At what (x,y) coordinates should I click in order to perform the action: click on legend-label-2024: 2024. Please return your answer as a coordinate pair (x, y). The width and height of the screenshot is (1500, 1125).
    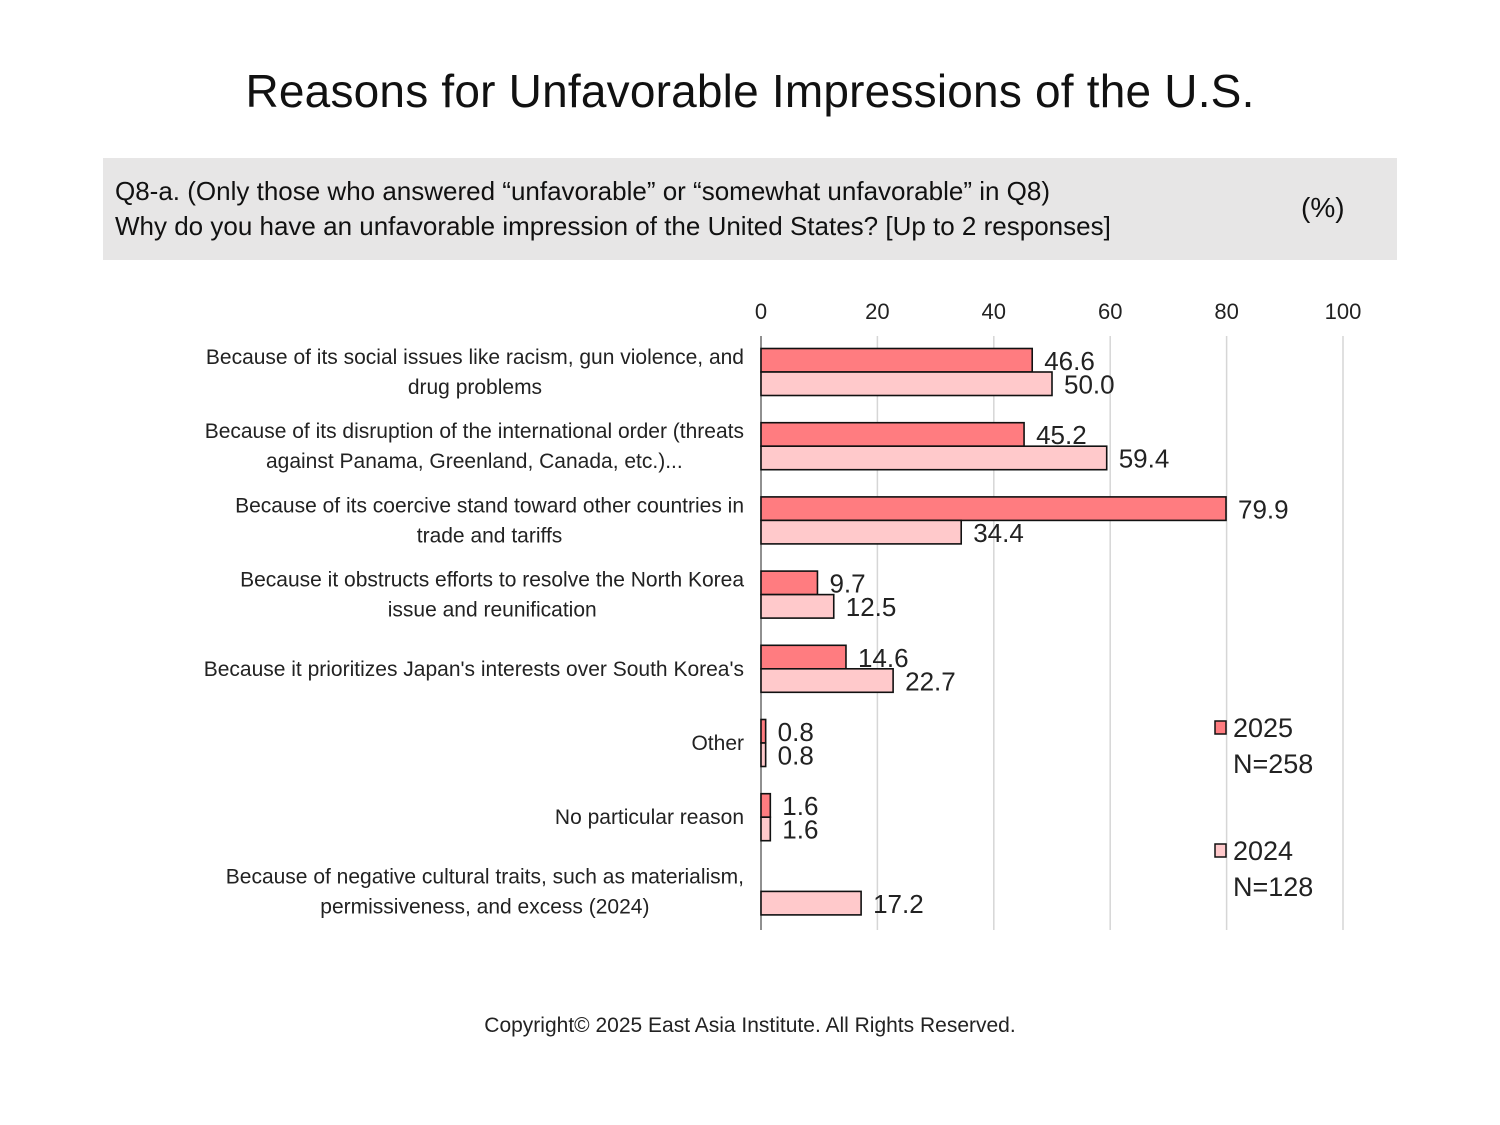
    Looking at the image, I should click on (1263, 851).